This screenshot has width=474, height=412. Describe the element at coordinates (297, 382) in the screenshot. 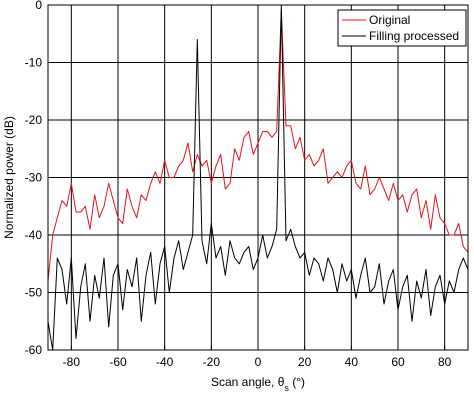

I see `x-axis-label-unit: (°)` at that location.